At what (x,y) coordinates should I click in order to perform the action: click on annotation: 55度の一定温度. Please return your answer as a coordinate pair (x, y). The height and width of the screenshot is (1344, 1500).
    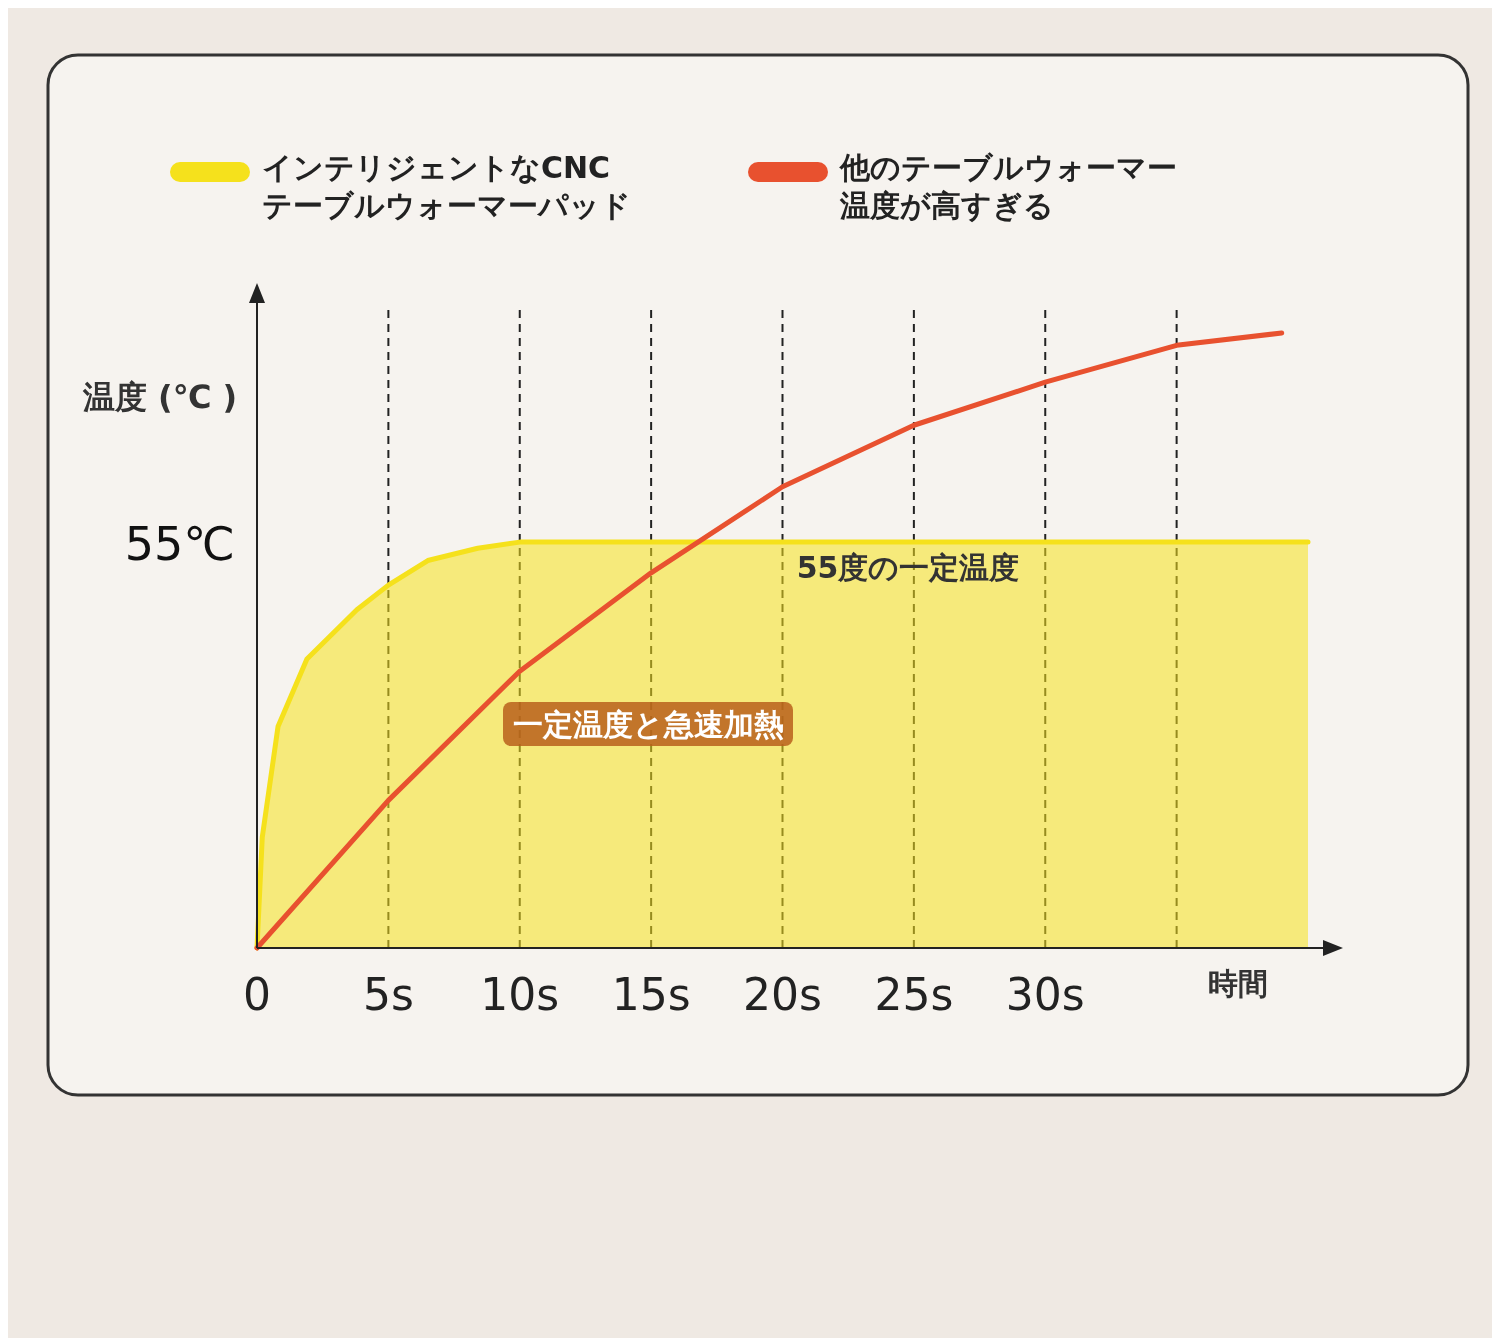
    Looking at the image, I should click on (908, 567).